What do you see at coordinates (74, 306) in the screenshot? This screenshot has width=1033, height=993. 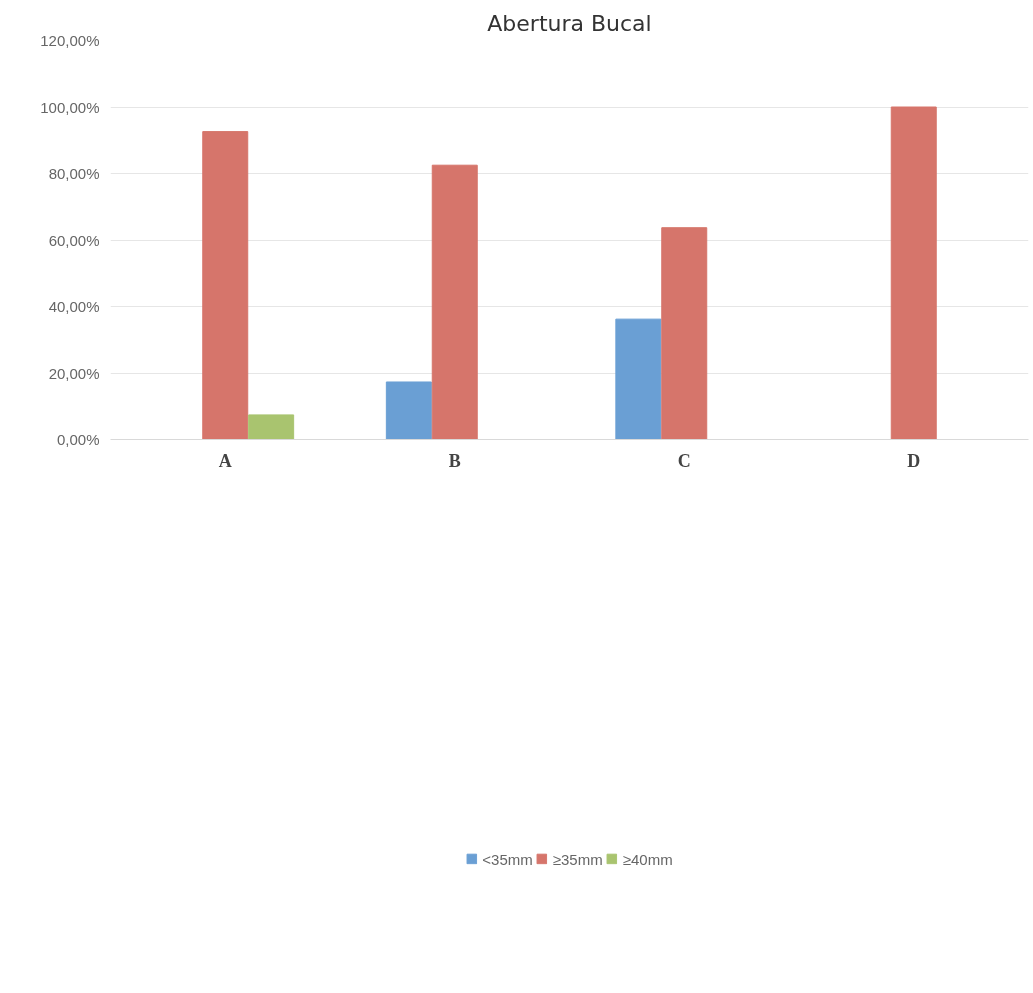 I see `y-tick-label: 40,00%` at bounding box center [74, 306].